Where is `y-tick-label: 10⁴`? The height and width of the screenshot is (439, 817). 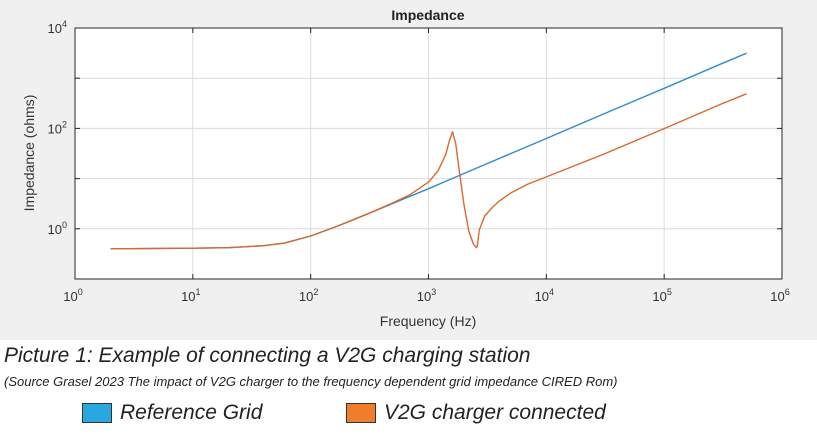 y-tick-label: 10⁴ is located at coordinates (57, 27).